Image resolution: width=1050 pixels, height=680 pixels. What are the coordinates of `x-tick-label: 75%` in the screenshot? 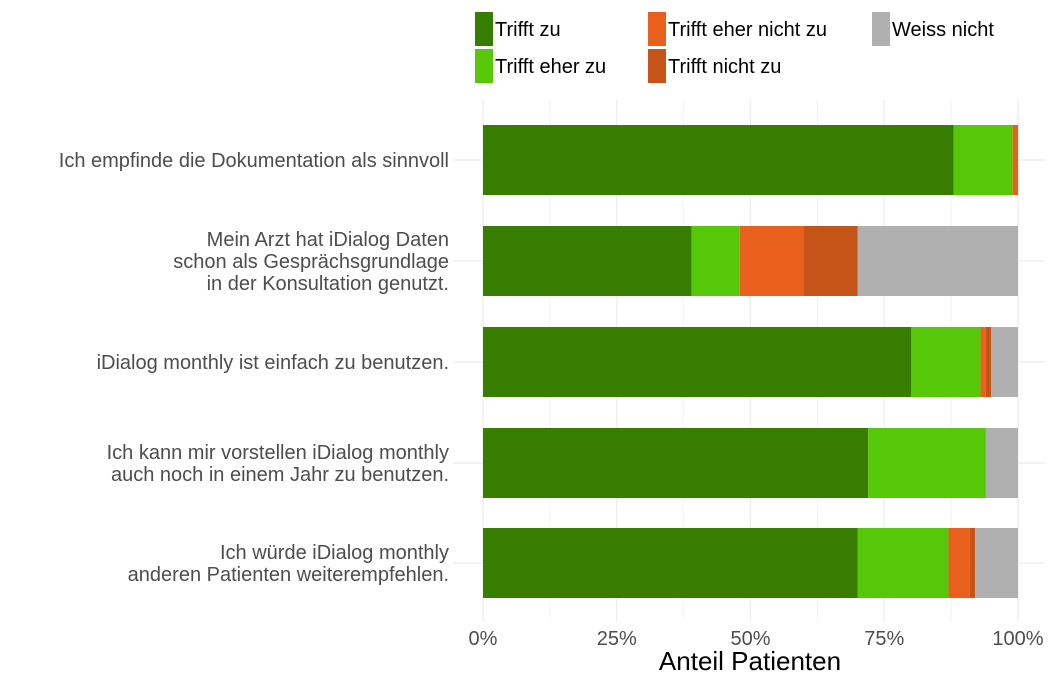 It's located at (884, 639).